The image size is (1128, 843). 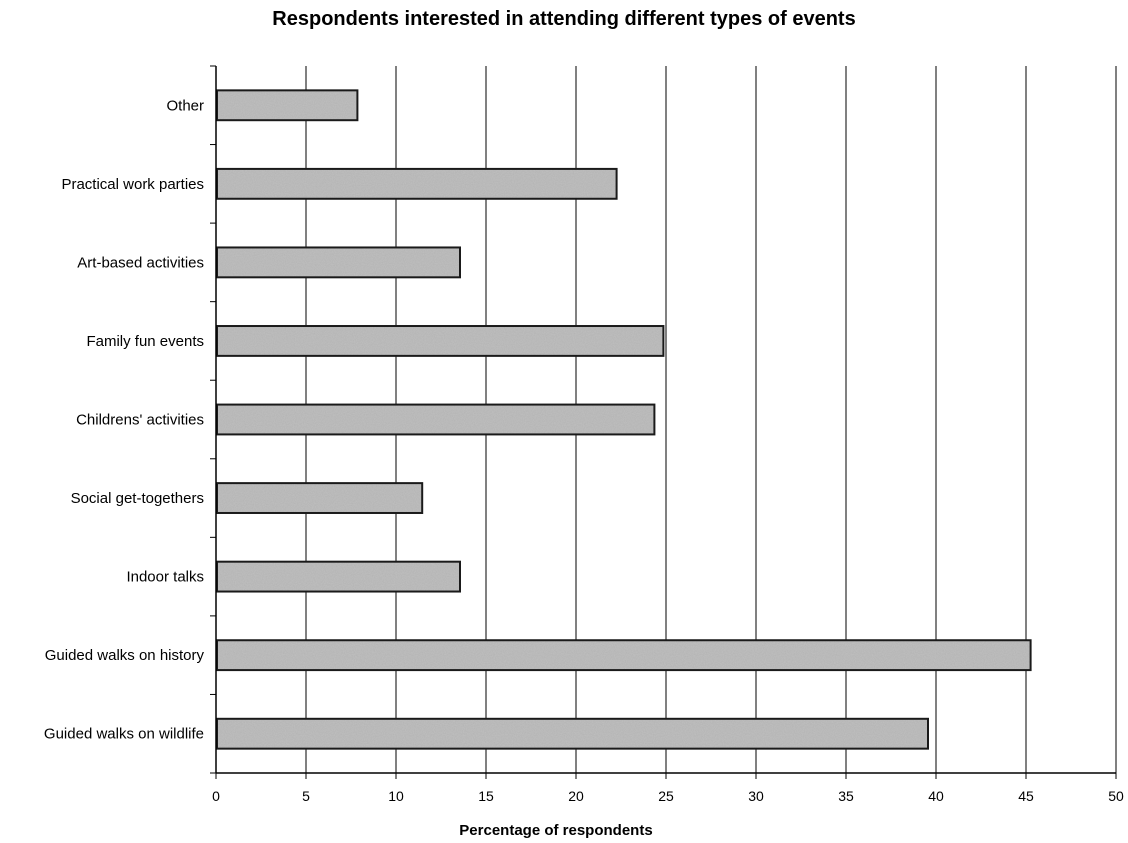 I want to click on x-tick-label: 50, so click(x=1116, y=796).